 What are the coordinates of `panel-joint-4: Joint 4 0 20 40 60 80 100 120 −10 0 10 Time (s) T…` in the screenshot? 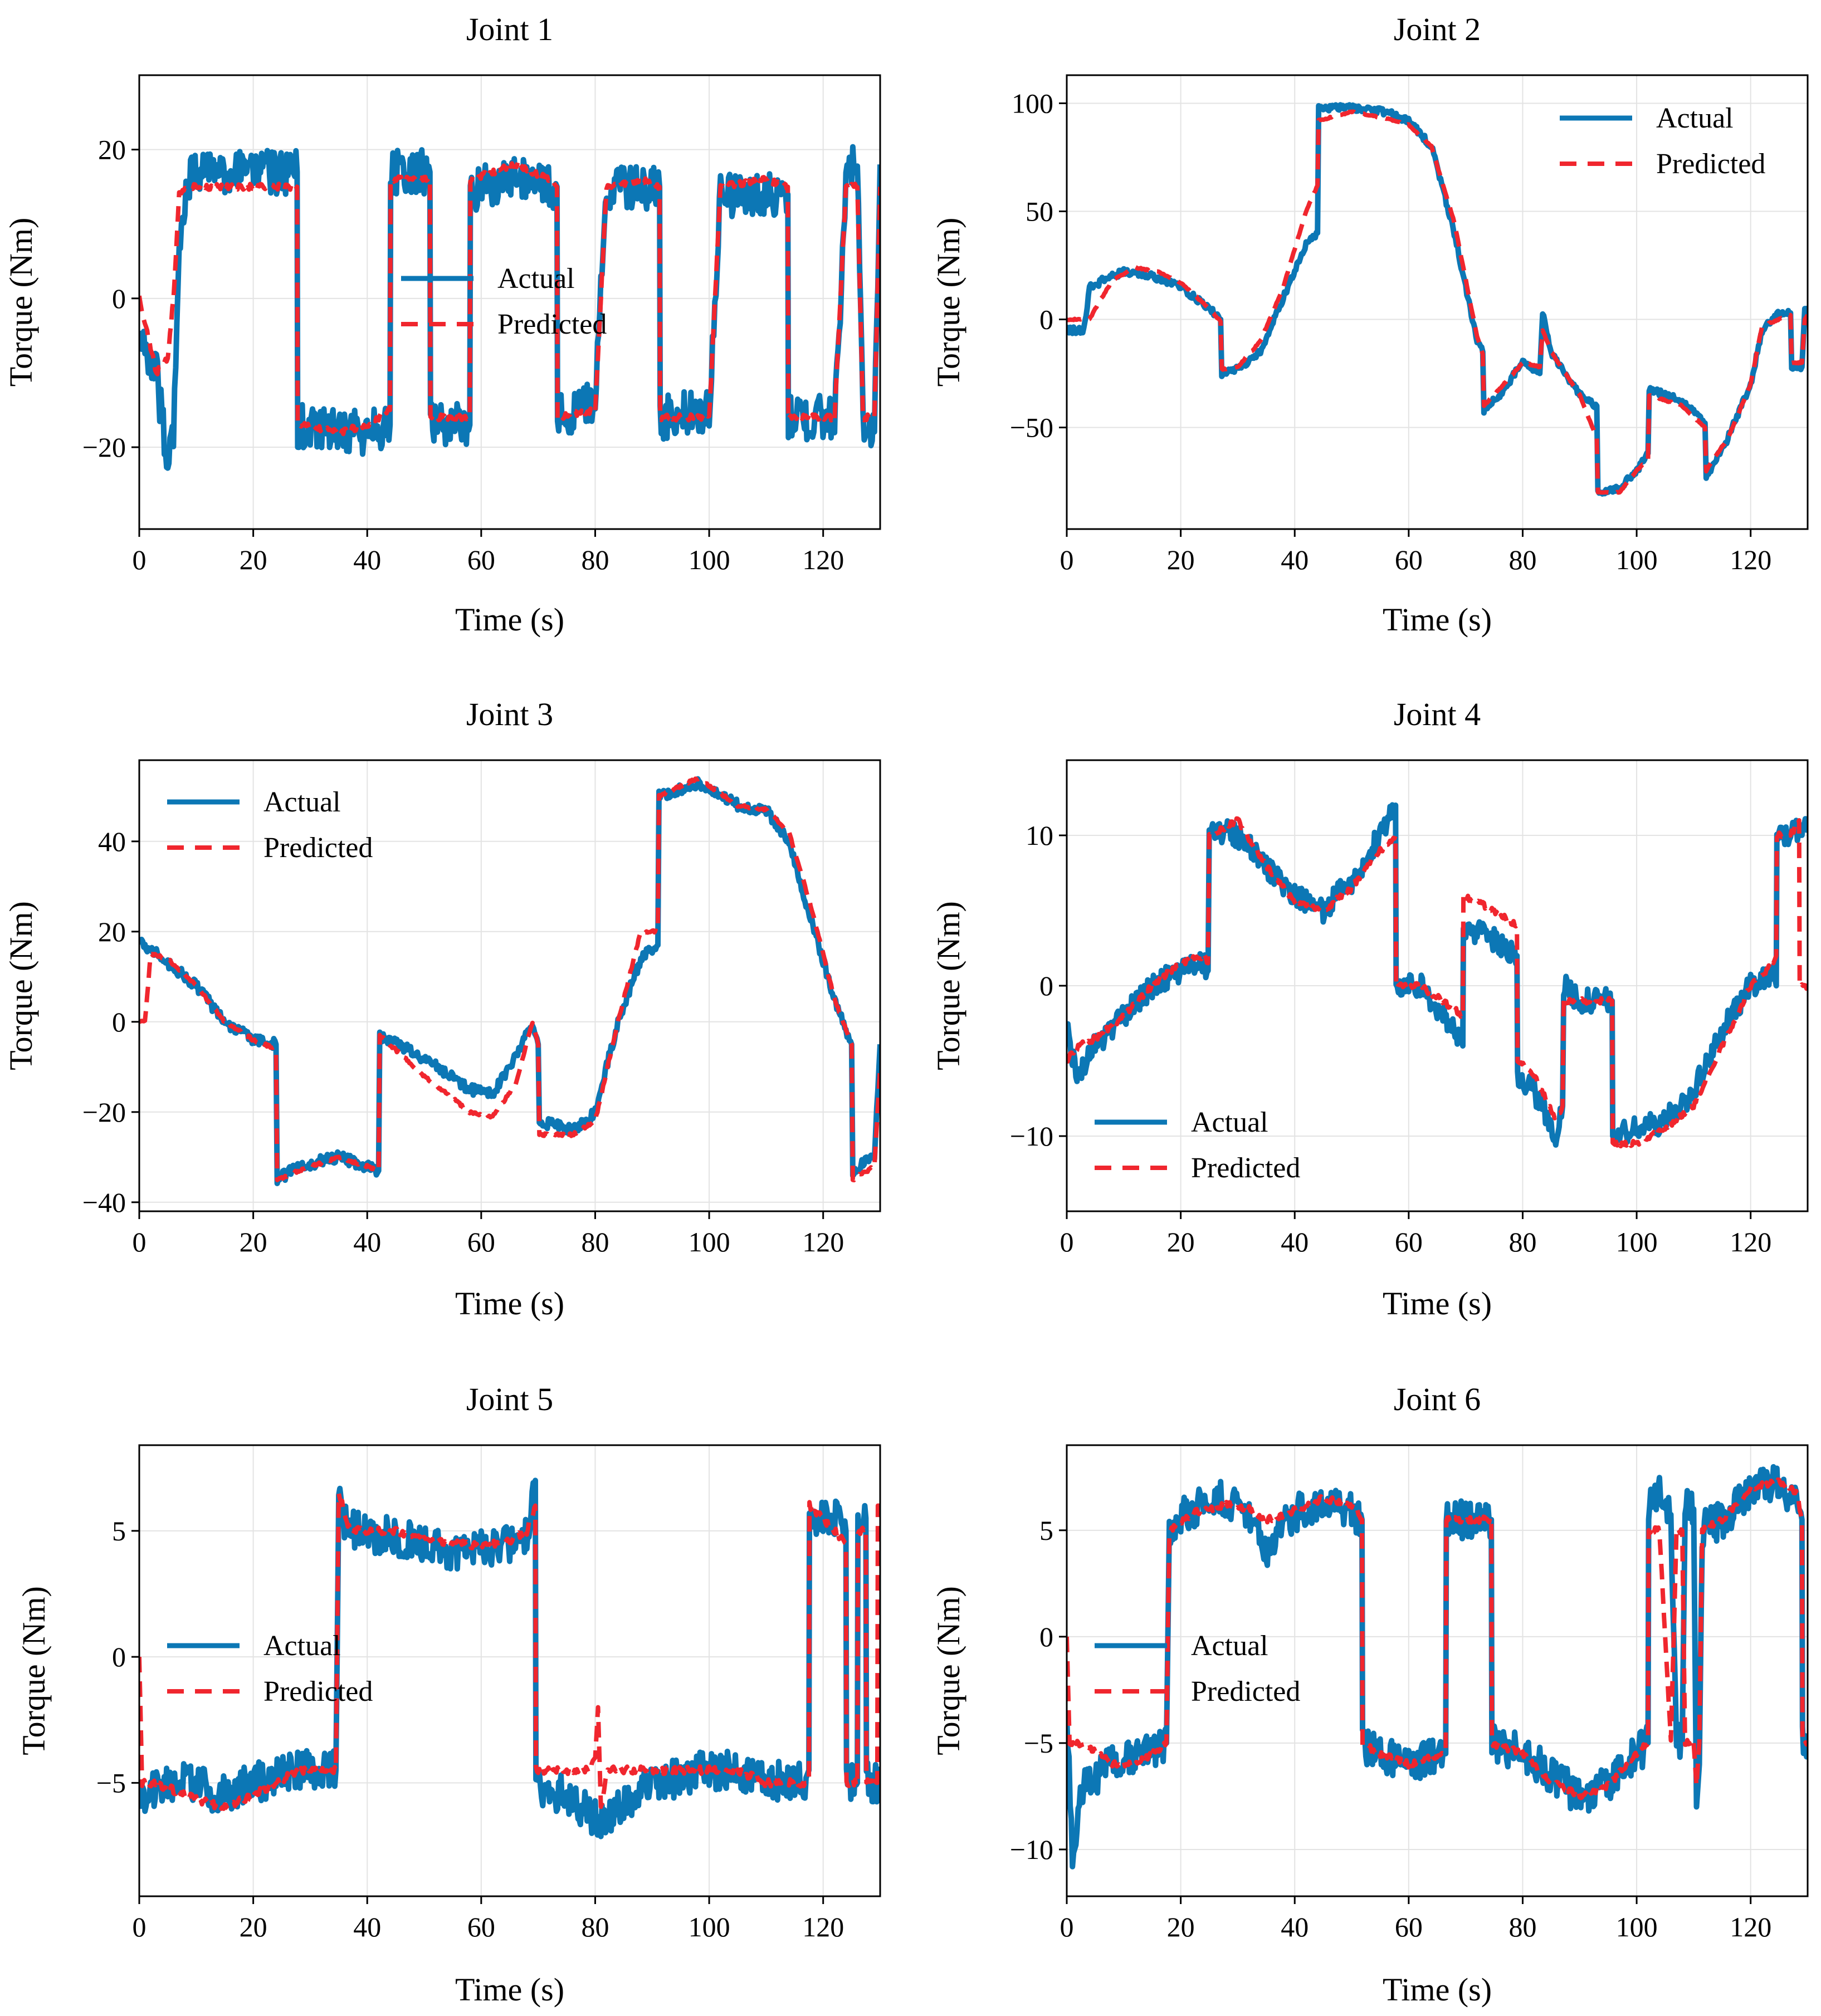 It's located at (1369, 1009).